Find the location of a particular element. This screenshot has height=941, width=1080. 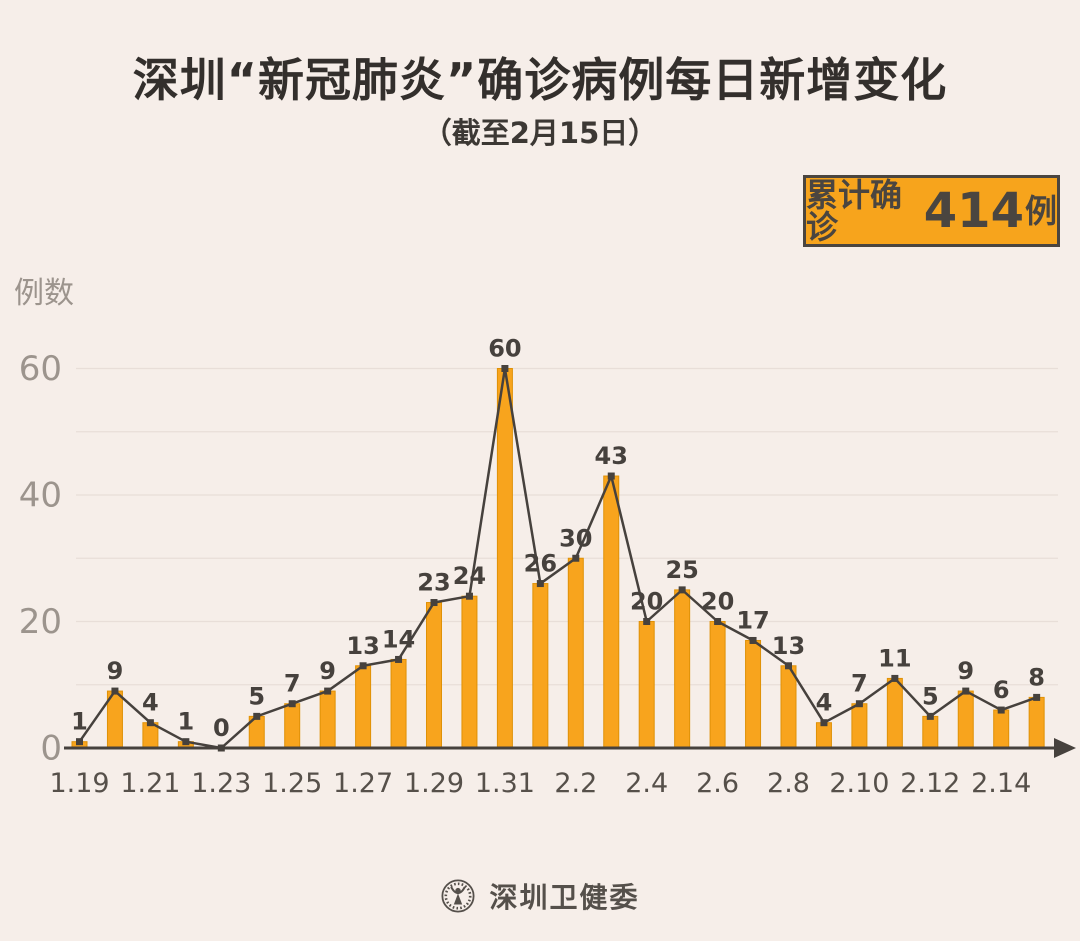

value-label: 5 is located at coordinates (930, 696).